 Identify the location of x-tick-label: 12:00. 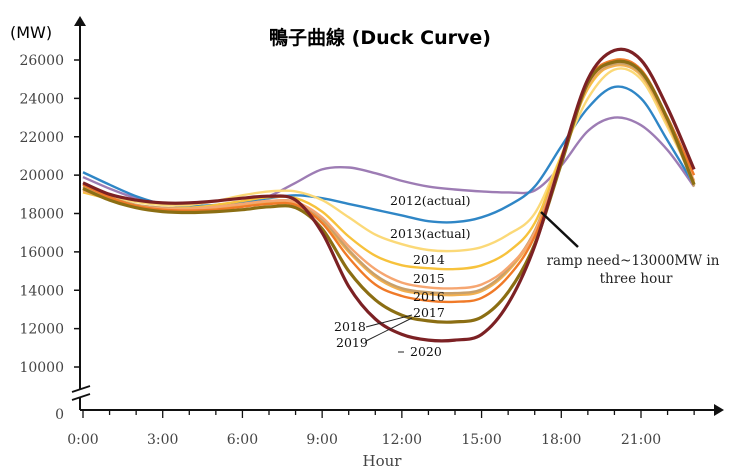
(402, 440).